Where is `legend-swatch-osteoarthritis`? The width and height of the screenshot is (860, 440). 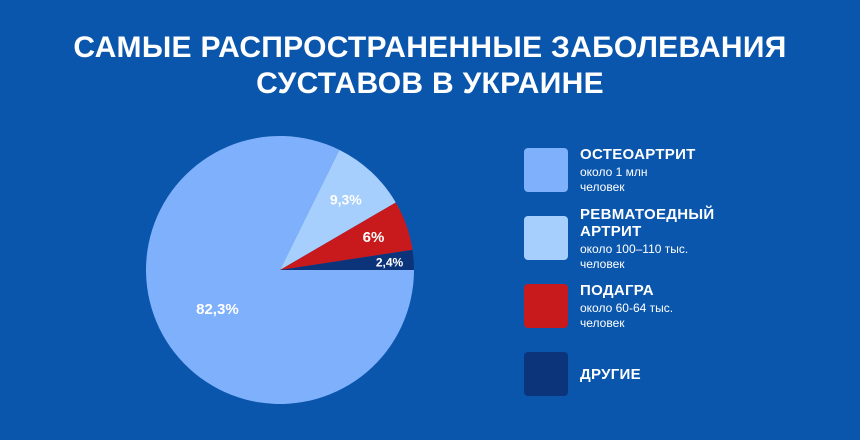 legend-swatch-osteoarthritis is located at coordinates (546, 170).